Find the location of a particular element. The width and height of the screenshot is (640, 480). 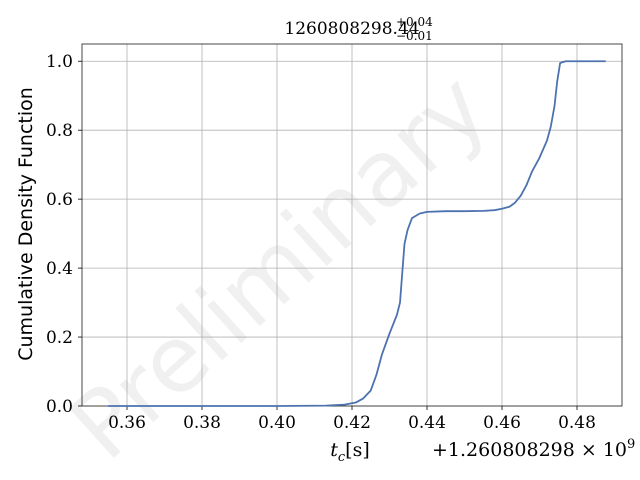

chart-title-main: 1260808298.44 is located at coordinates (351, 29).